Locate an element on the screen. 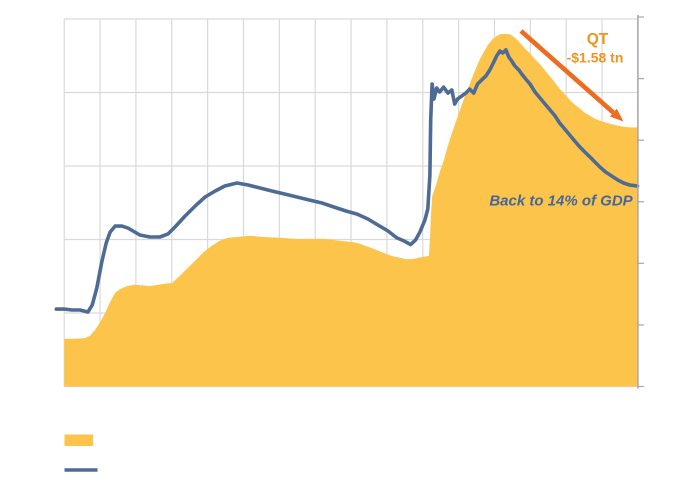 The height and width of the screenshot is (489, 678). qt-amount-label: -$1.58 tn is located at coordinates (595, 58).